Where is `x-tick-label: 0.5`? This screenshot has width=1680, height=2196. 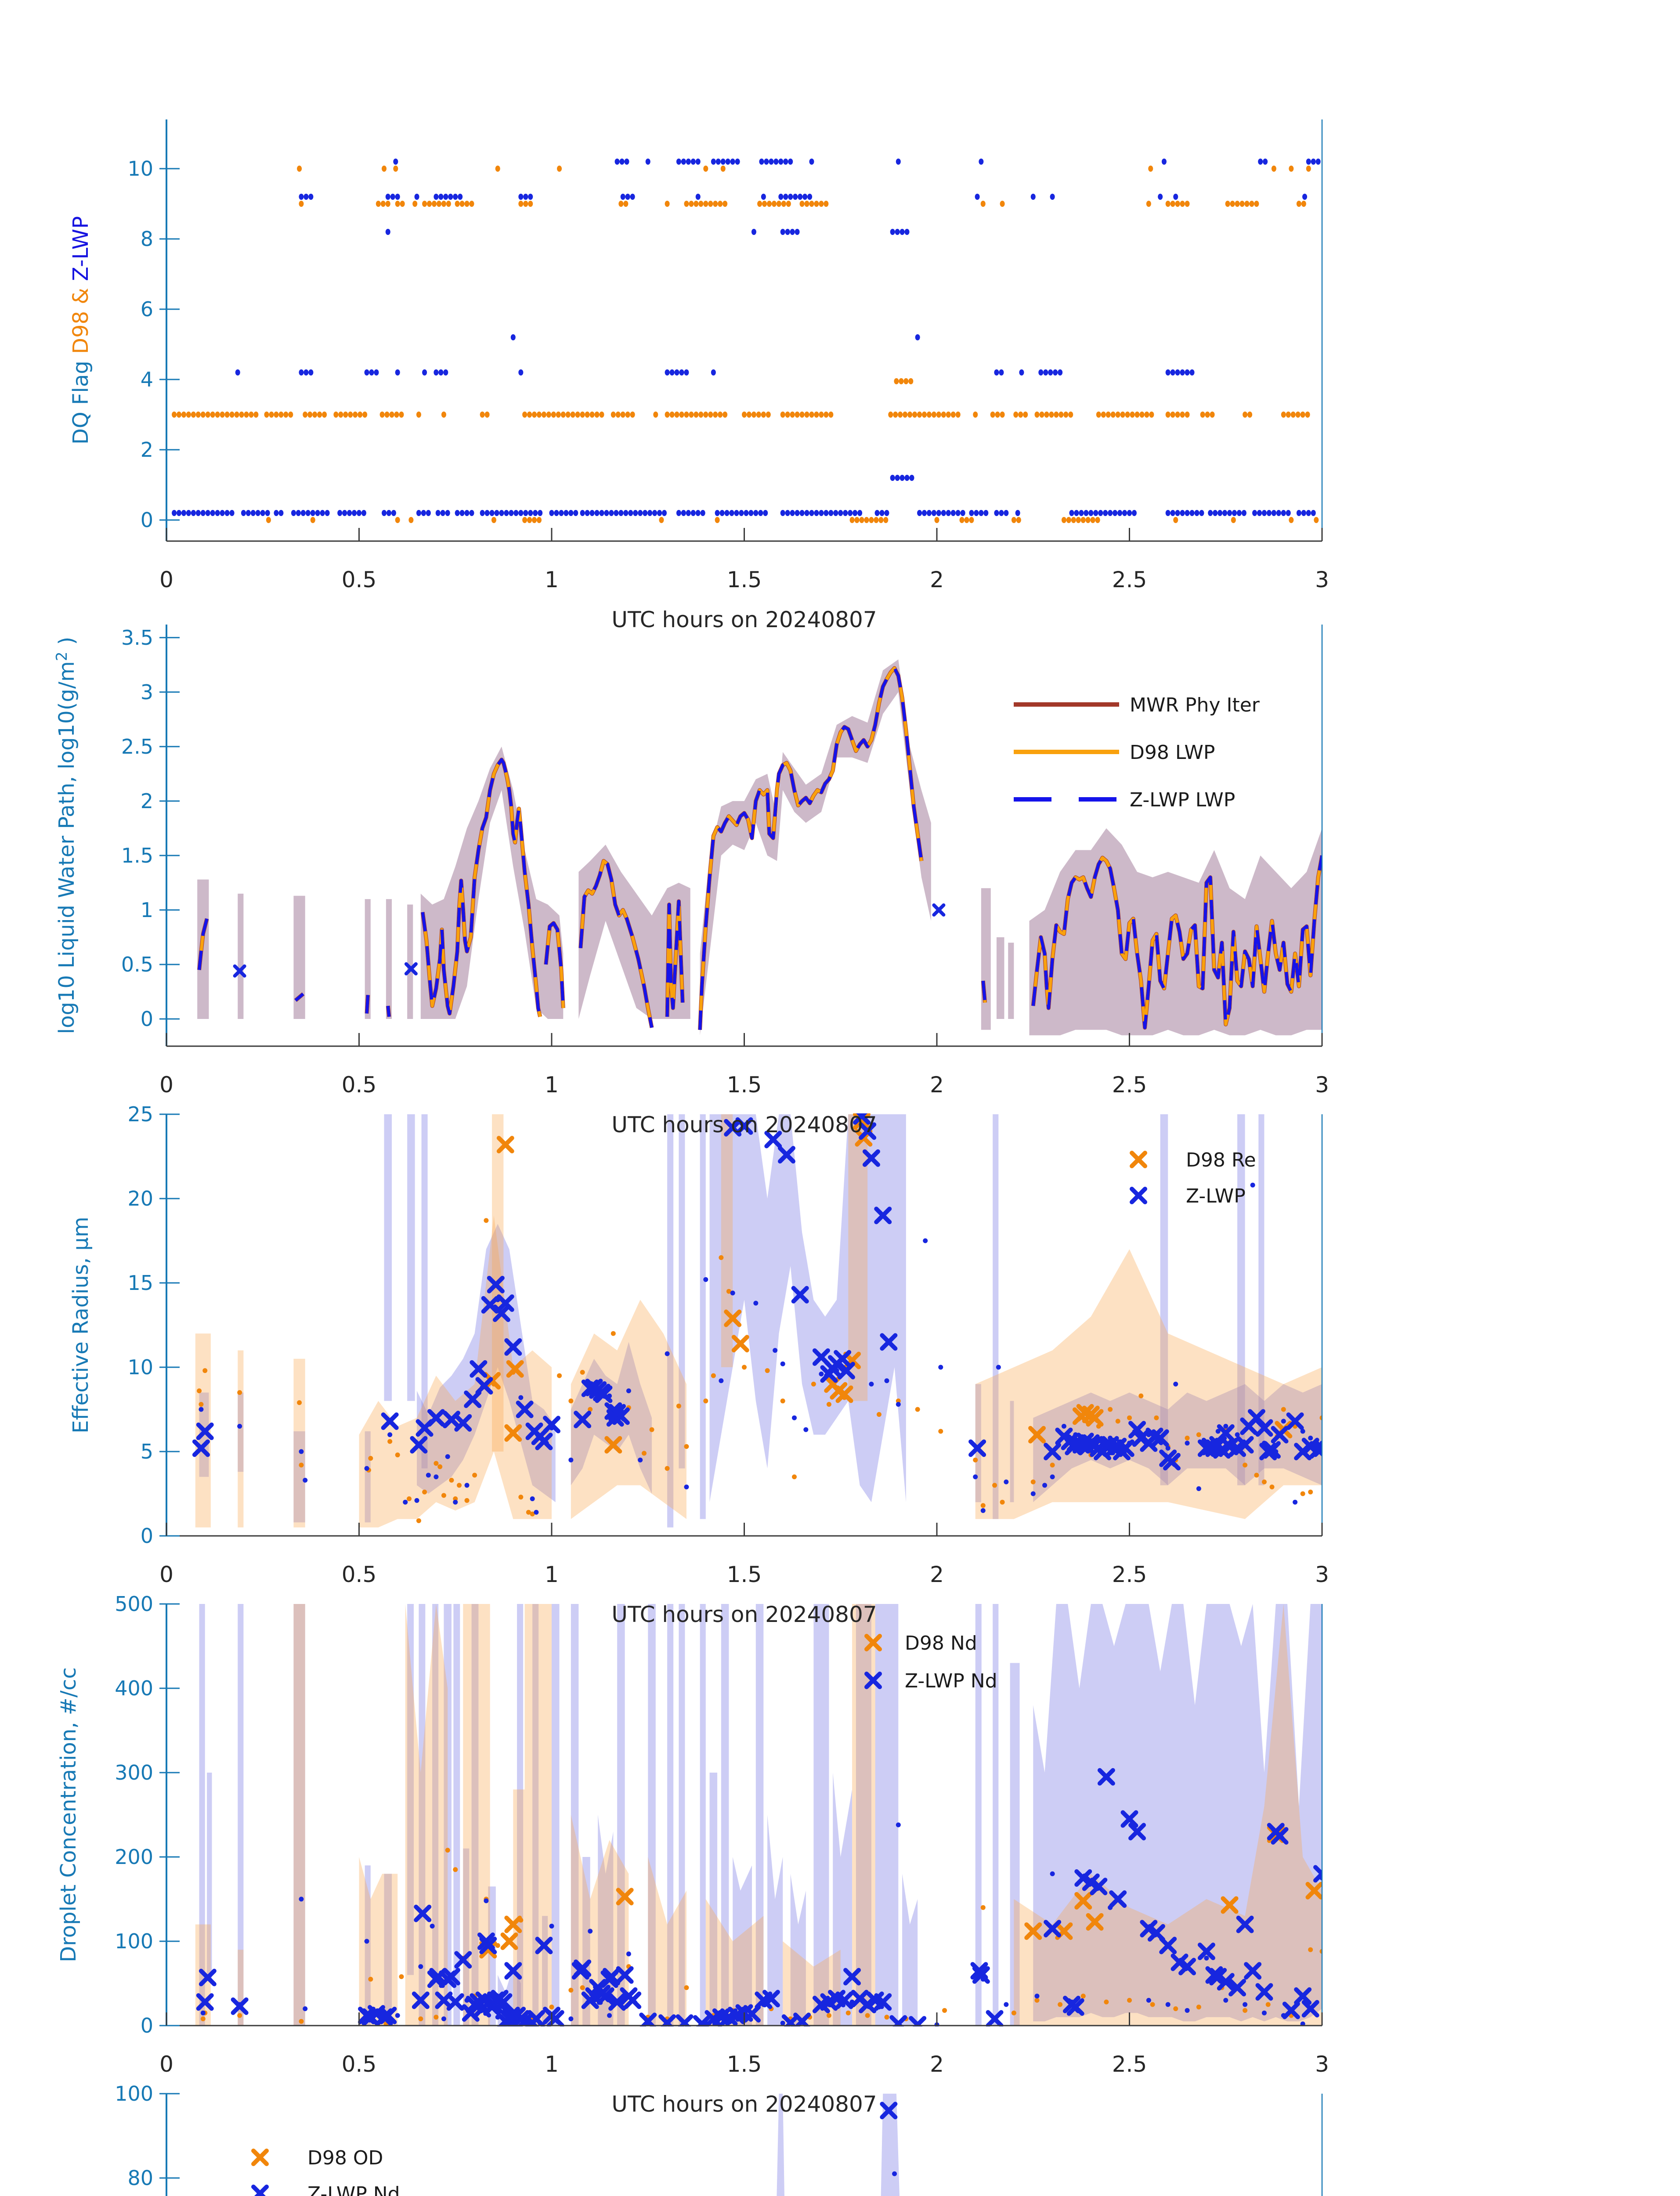 x-tick-label: 0.5 is located at coordinates (359, 1574).